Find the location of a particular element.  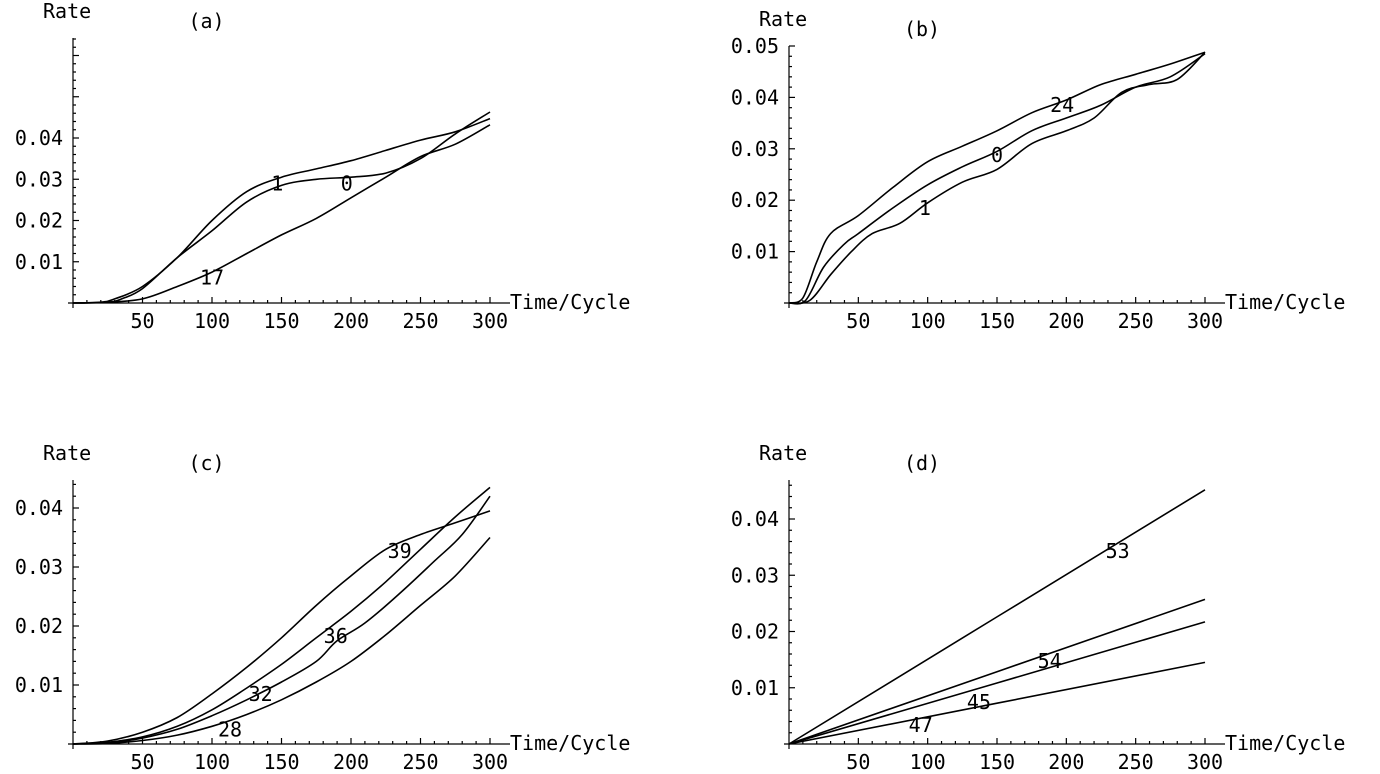

curve-label-54: 54 is located at coordinates (1050, 661).